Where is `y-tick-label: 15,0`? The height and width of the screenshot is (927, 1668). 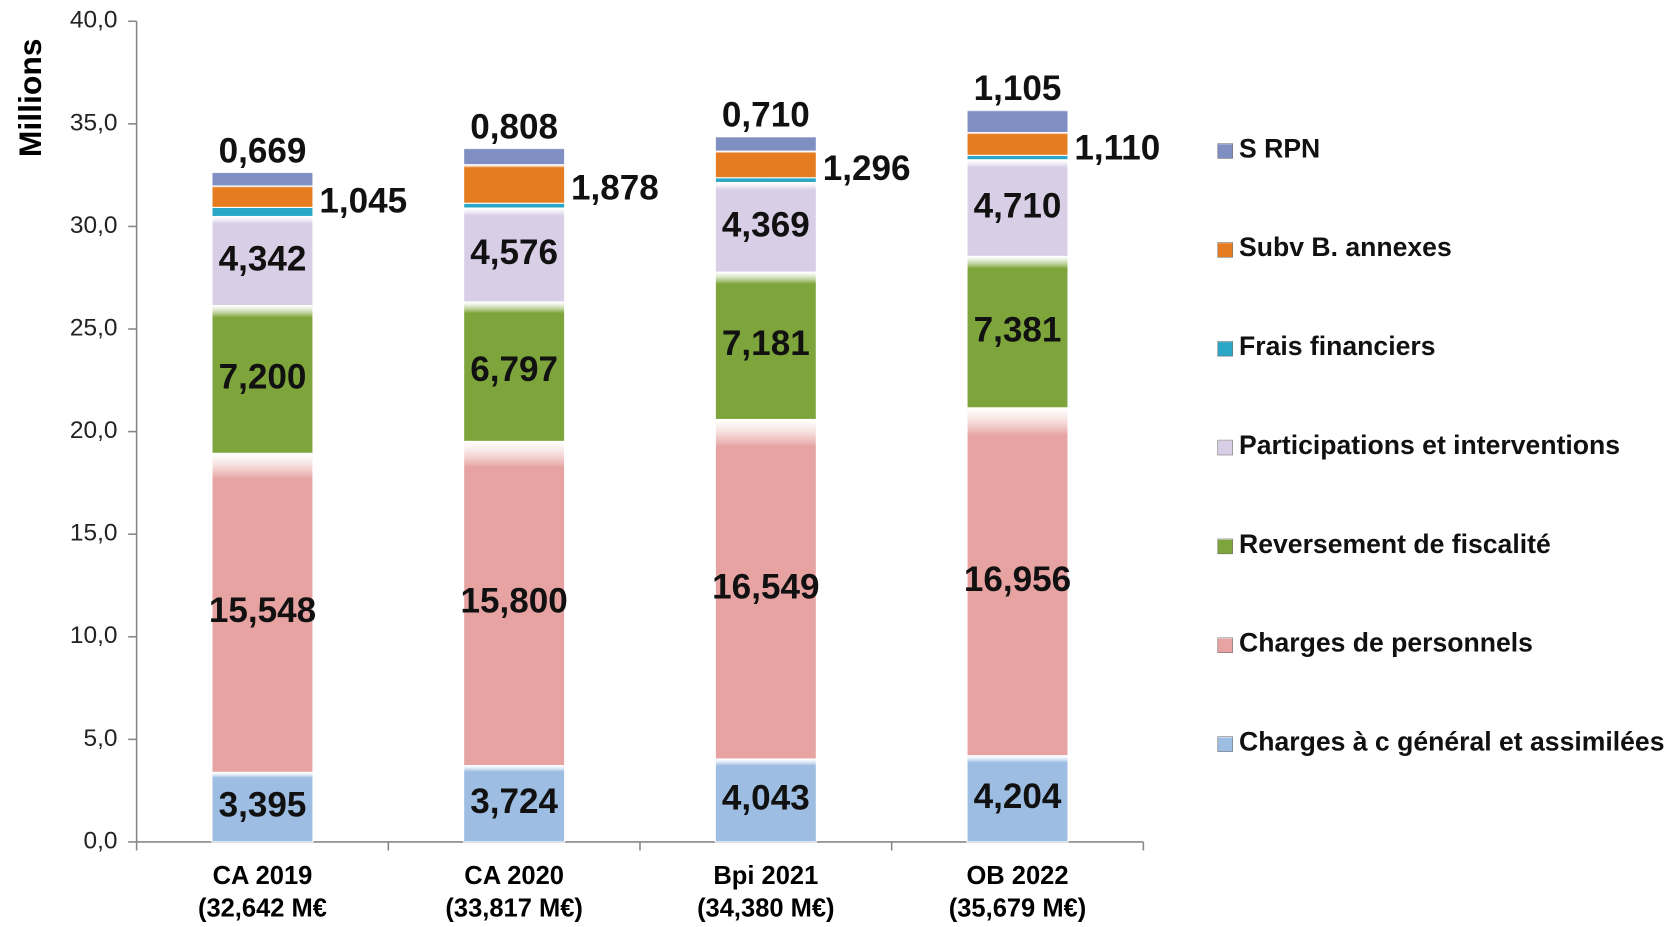
y-tick-label: 15,0 is located at coordinates (94, 533).